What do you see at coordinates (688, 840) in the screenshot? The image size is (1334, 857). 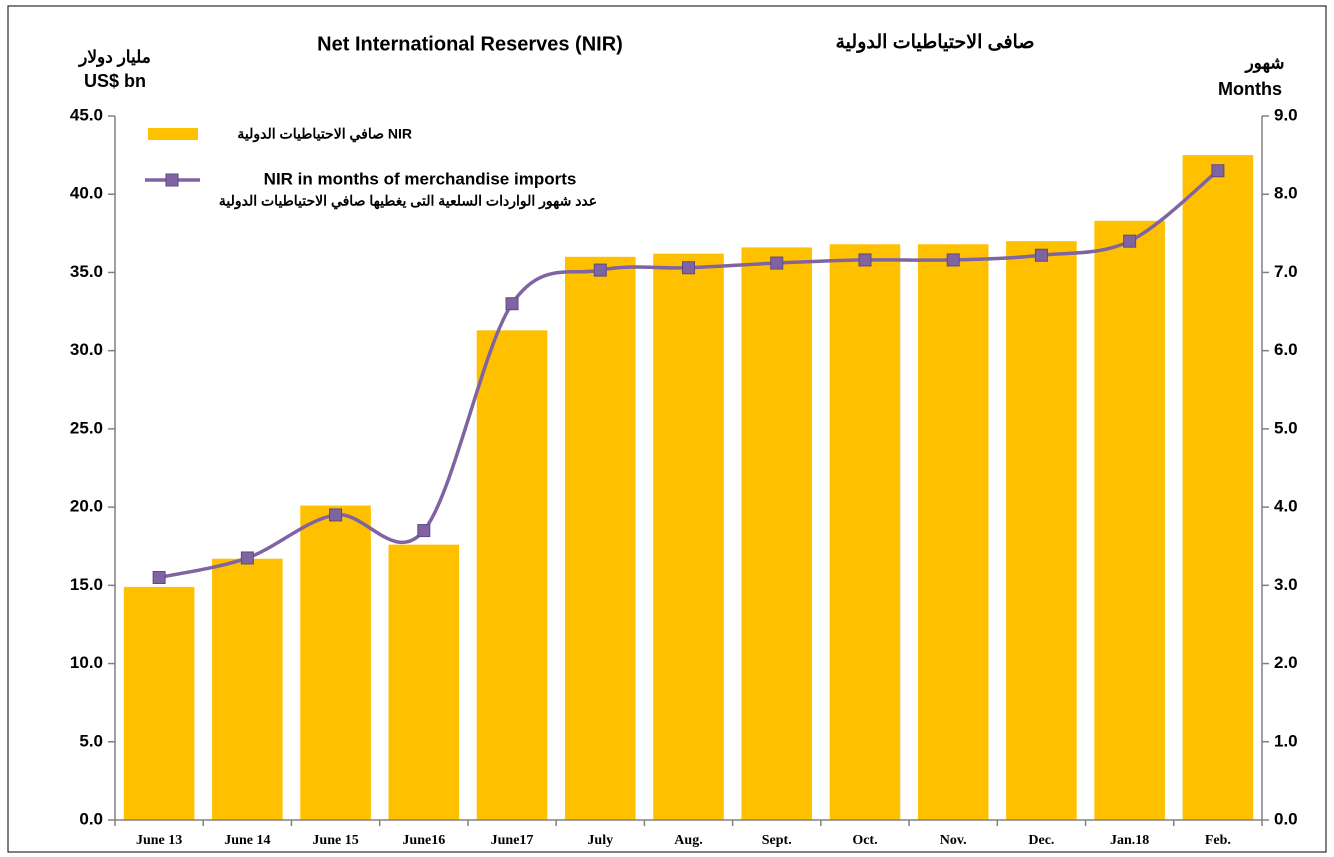 I see `x-tick-label: Aug.` at bounding box center [688, 840].